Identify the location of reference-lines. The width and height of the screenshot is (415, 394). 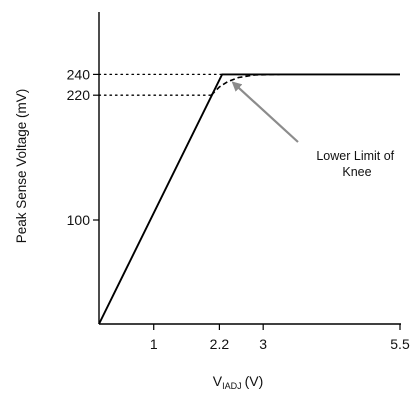
(160, 84).